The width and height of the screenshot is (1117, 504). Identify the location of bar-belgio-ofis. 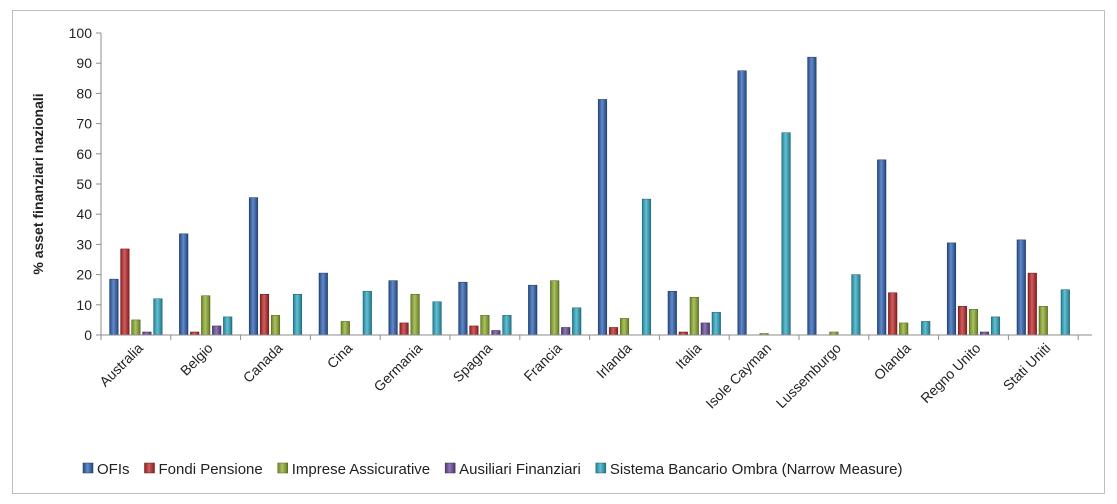
(184, 284).